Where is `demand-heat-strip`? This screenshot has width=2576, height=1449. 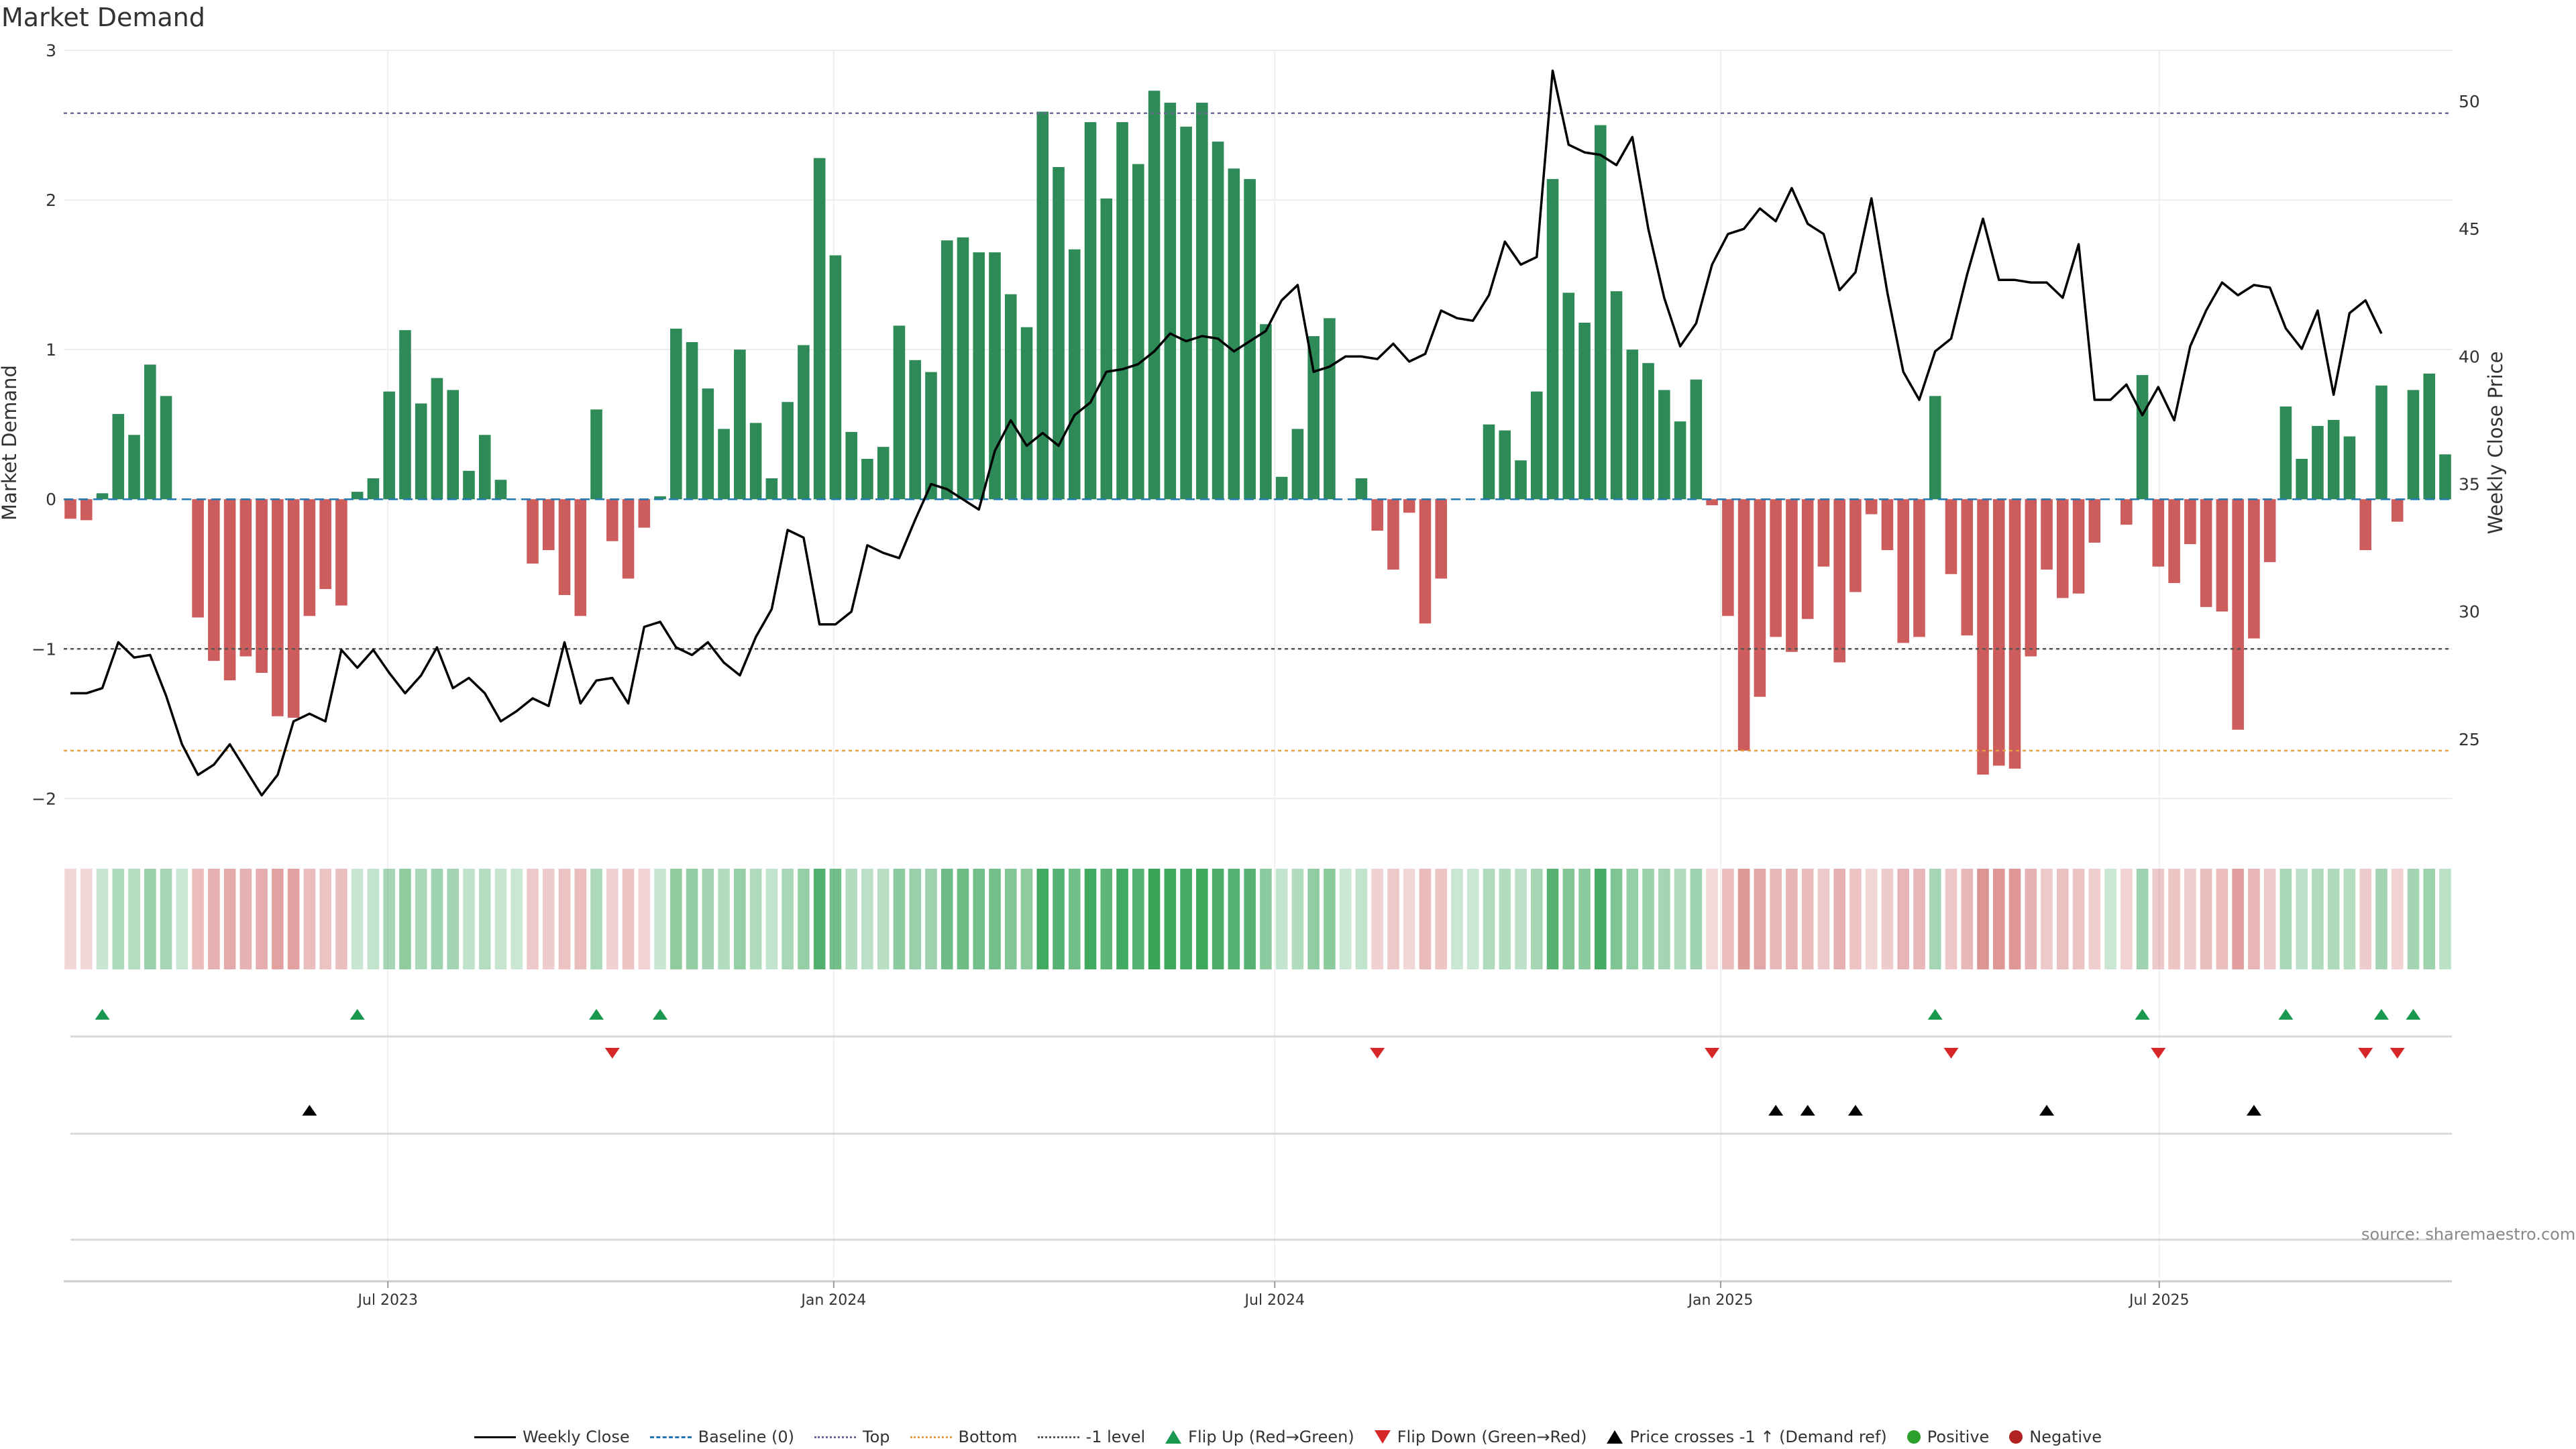
demand-heat-strip is located at coordinates (1257, 919).